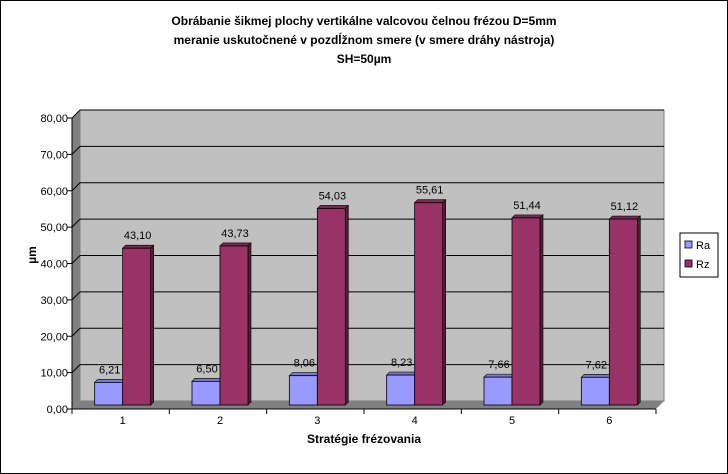  I want to click on data-label-ra: 7,66, so click(498, 365).